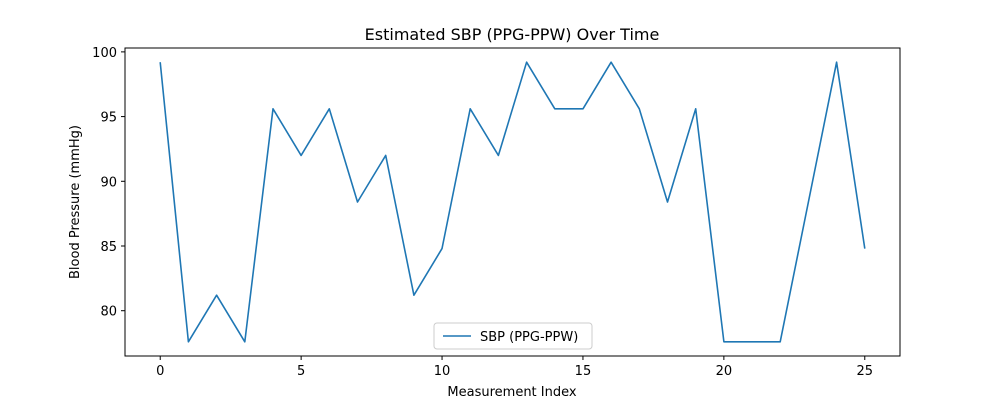 This screenshot has height=400, width=1000. What do you see at coordinates (529, 337) in the screenshot?
I see `legend-label: SBP (PPG-PPW)` at bounding box center [529, 337].